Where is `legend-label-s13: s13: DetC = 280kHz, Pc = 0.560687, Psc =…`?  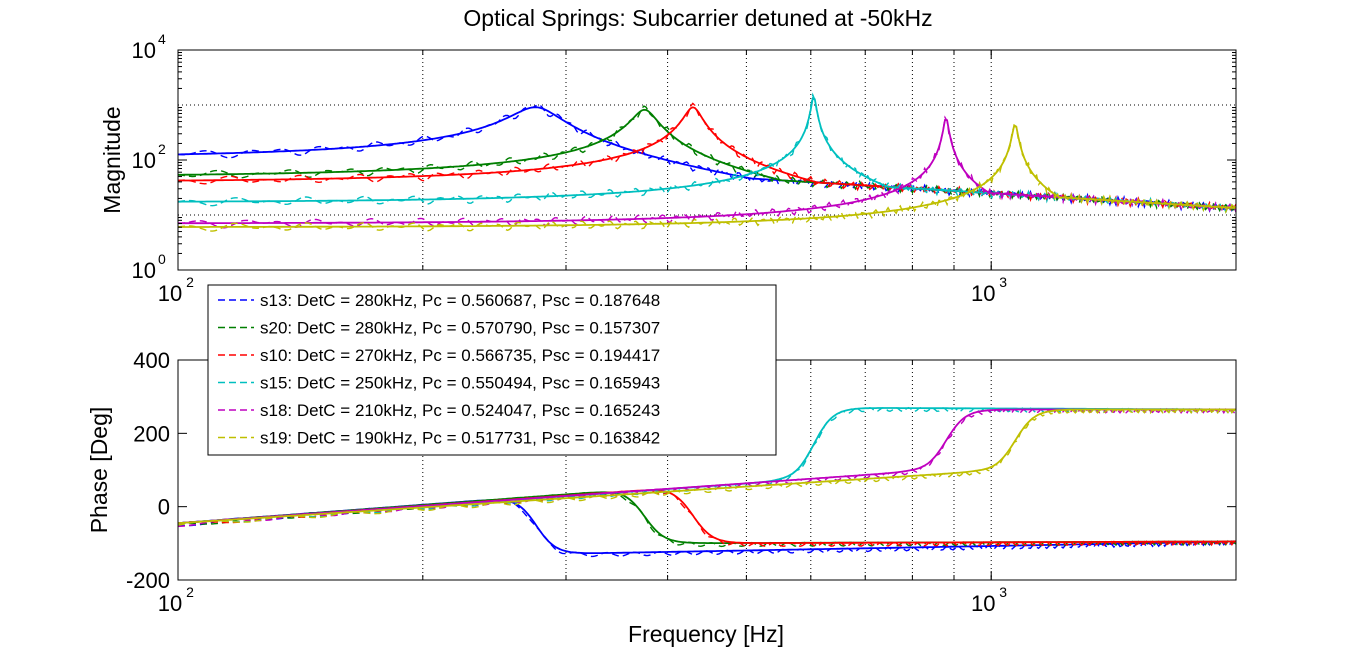
legend-label-s13: s13: DetC = 280kHz, Pc = 0.560687, Psc =… is located at coordinates (460, 300).